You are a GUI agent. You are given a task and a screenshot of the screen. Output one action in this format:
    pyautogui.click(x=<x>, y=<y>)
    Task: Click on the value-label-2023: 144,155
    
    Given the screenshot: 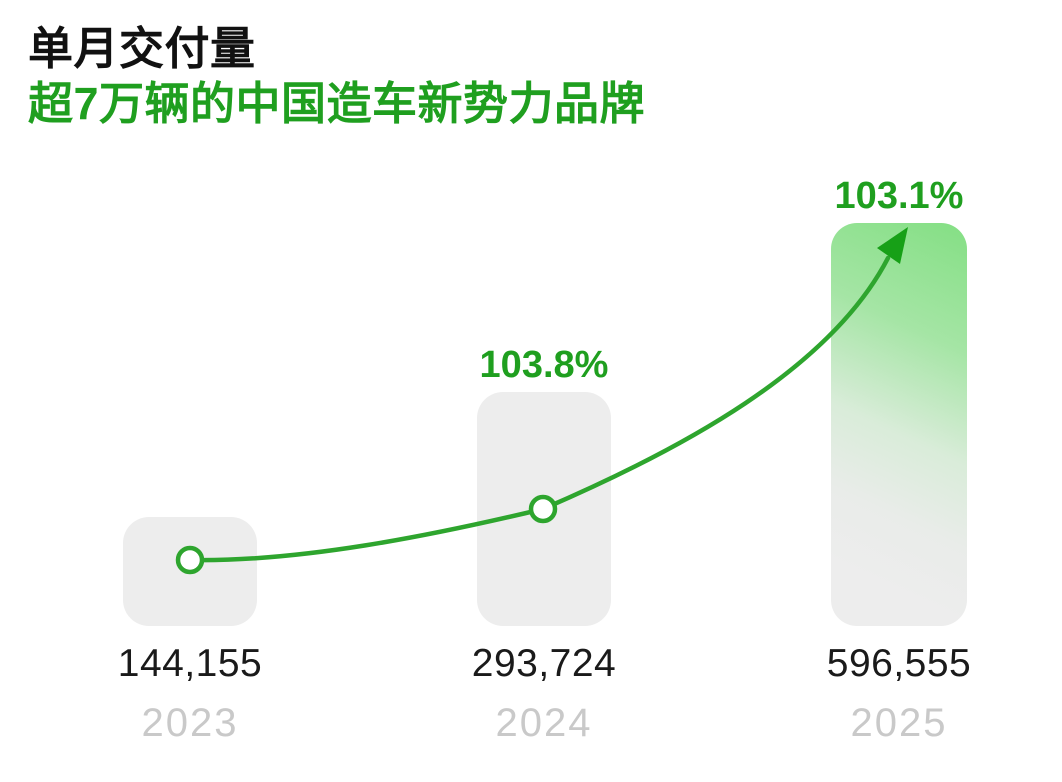 What is the action you would take?
    pyautogui.click(x=190, y=663)
    